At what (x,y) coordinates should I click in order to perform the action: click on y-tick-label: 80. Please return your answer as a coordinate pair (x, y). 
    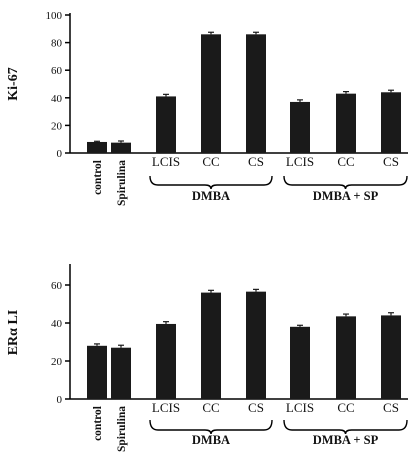
    Looking at the image, I should click on (57, 44).